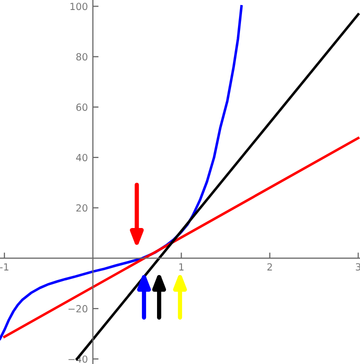  I want to click on y-tick-label: 20, so click(82, 208).